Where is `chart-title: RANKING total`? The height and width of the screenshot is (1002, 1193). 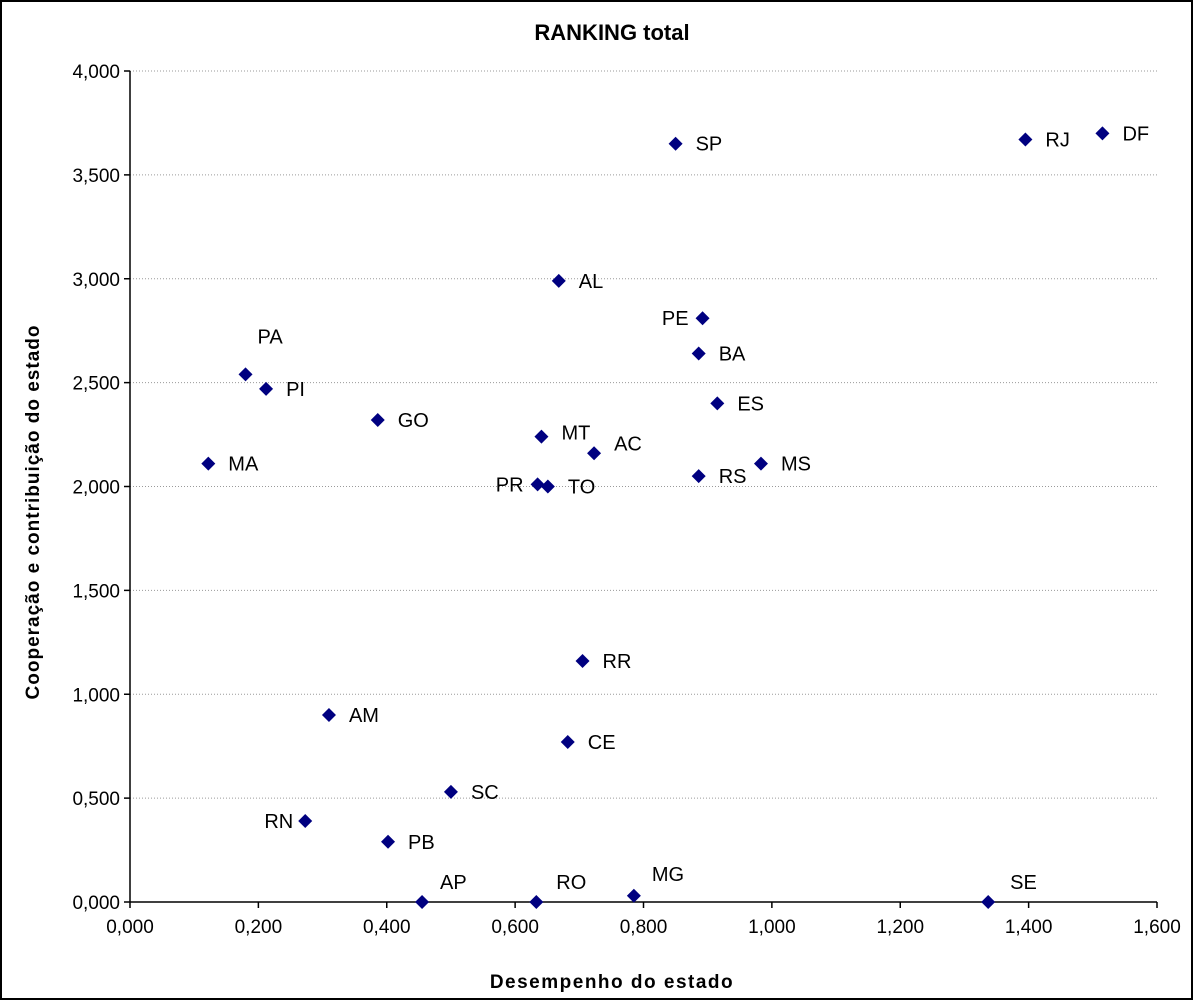 chart-title: RANKING total is located at coordinates (611, 32).